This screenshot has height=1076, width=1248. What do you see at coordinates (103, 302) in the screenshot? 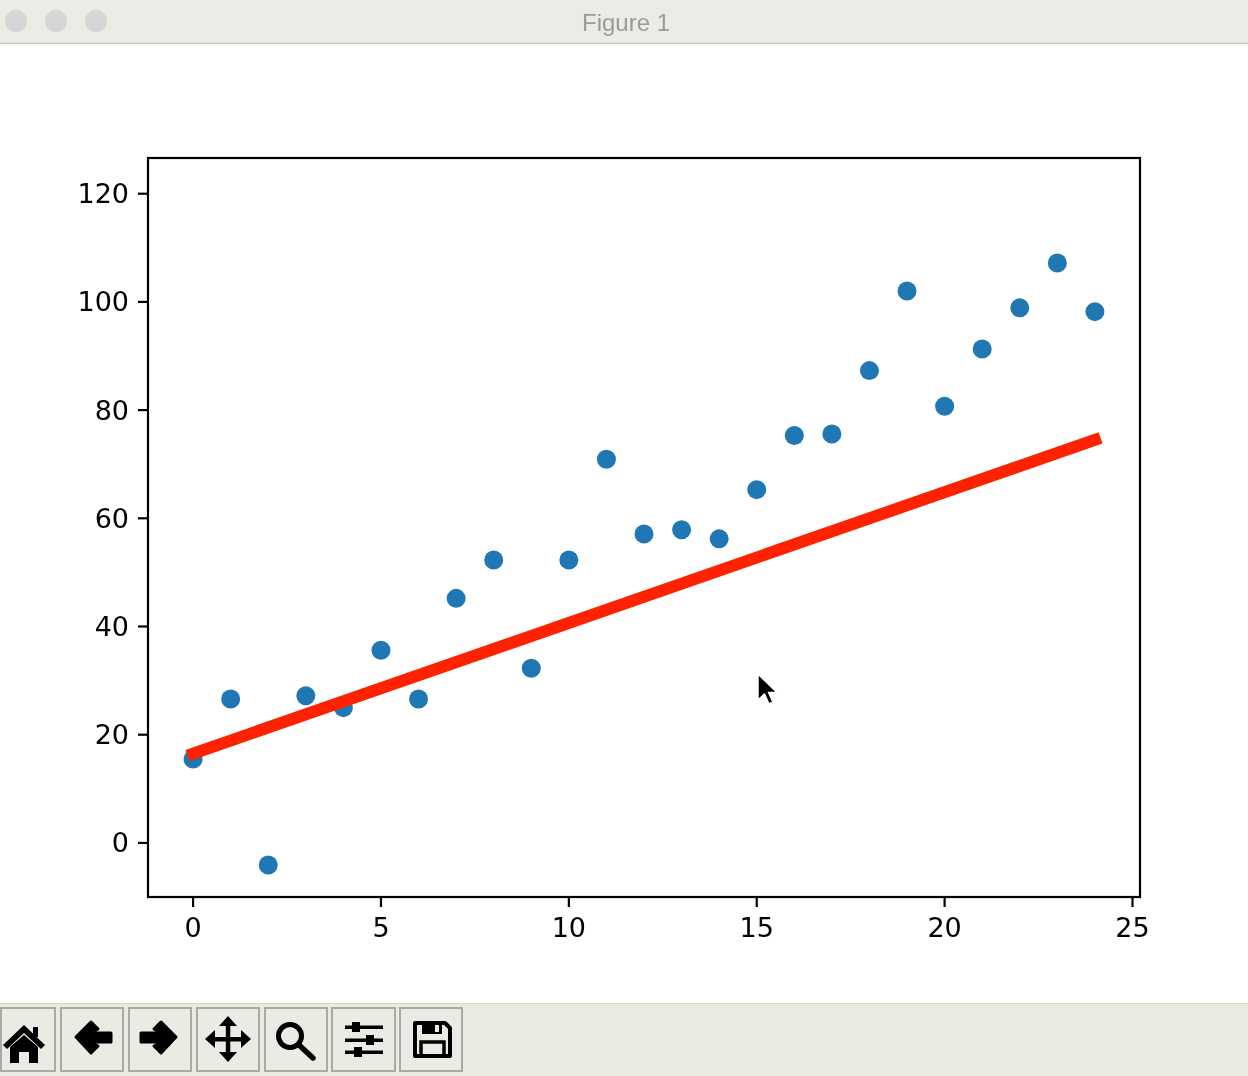
I see `y-tick-label: 100` at bounding box center [103, 302].